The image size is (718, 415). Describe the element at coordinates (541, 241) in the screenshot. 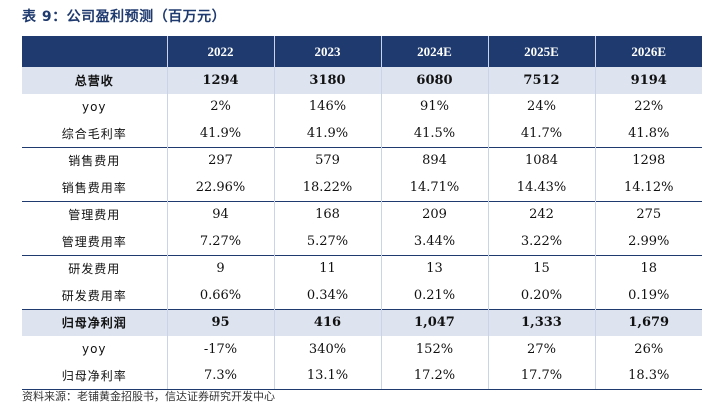

I see `table-cell: 3.22%` at that location.